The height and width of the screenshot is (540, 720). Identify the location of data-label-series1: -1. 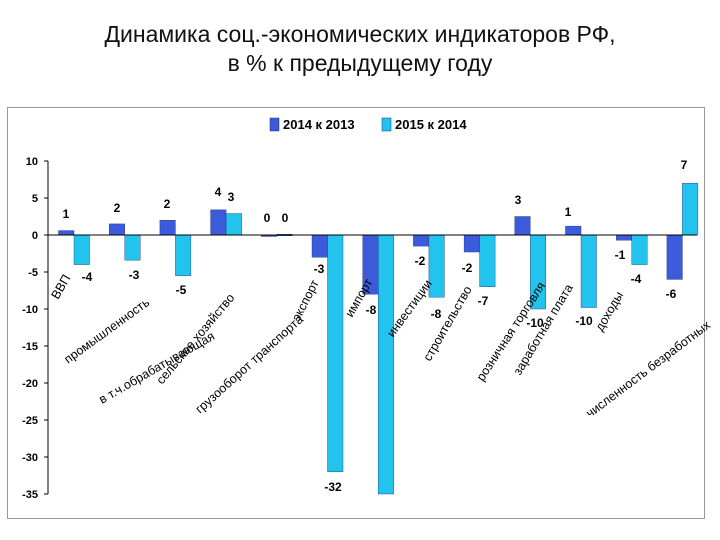
(620, 255).